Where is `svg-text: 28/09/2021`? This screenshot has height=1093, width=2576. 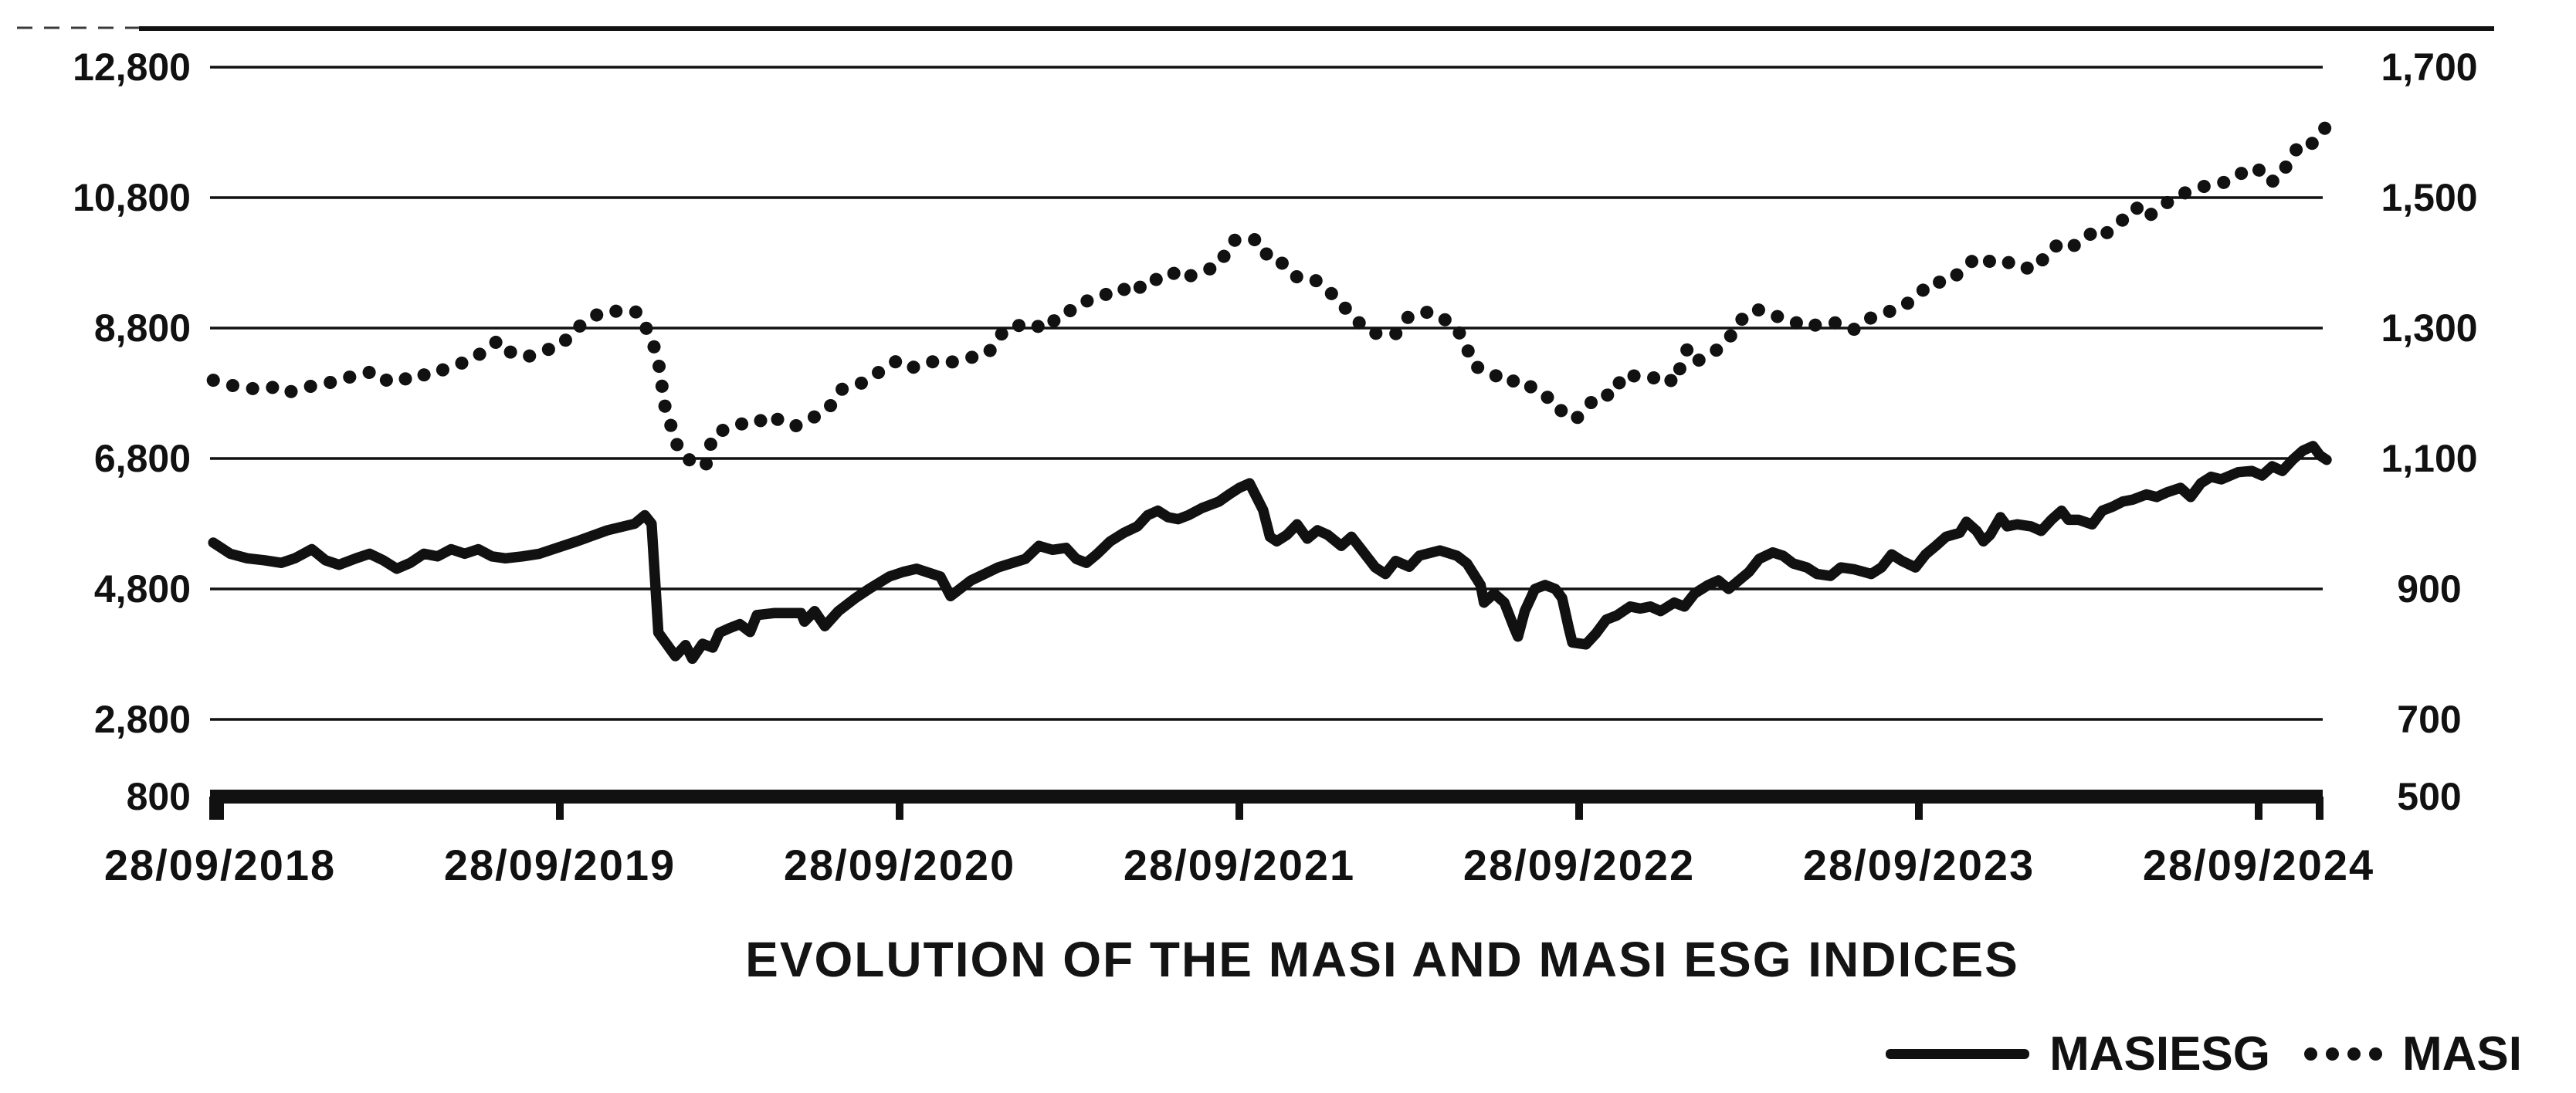 svg-text: 28/09/2021 is located at coordinates (1239, 865).